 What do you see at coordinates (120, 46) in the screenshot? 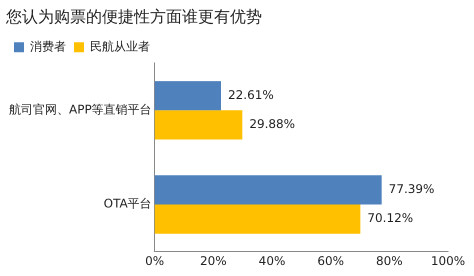
I see `legend-label: 民航从业者` at bounding box center [120, 46].